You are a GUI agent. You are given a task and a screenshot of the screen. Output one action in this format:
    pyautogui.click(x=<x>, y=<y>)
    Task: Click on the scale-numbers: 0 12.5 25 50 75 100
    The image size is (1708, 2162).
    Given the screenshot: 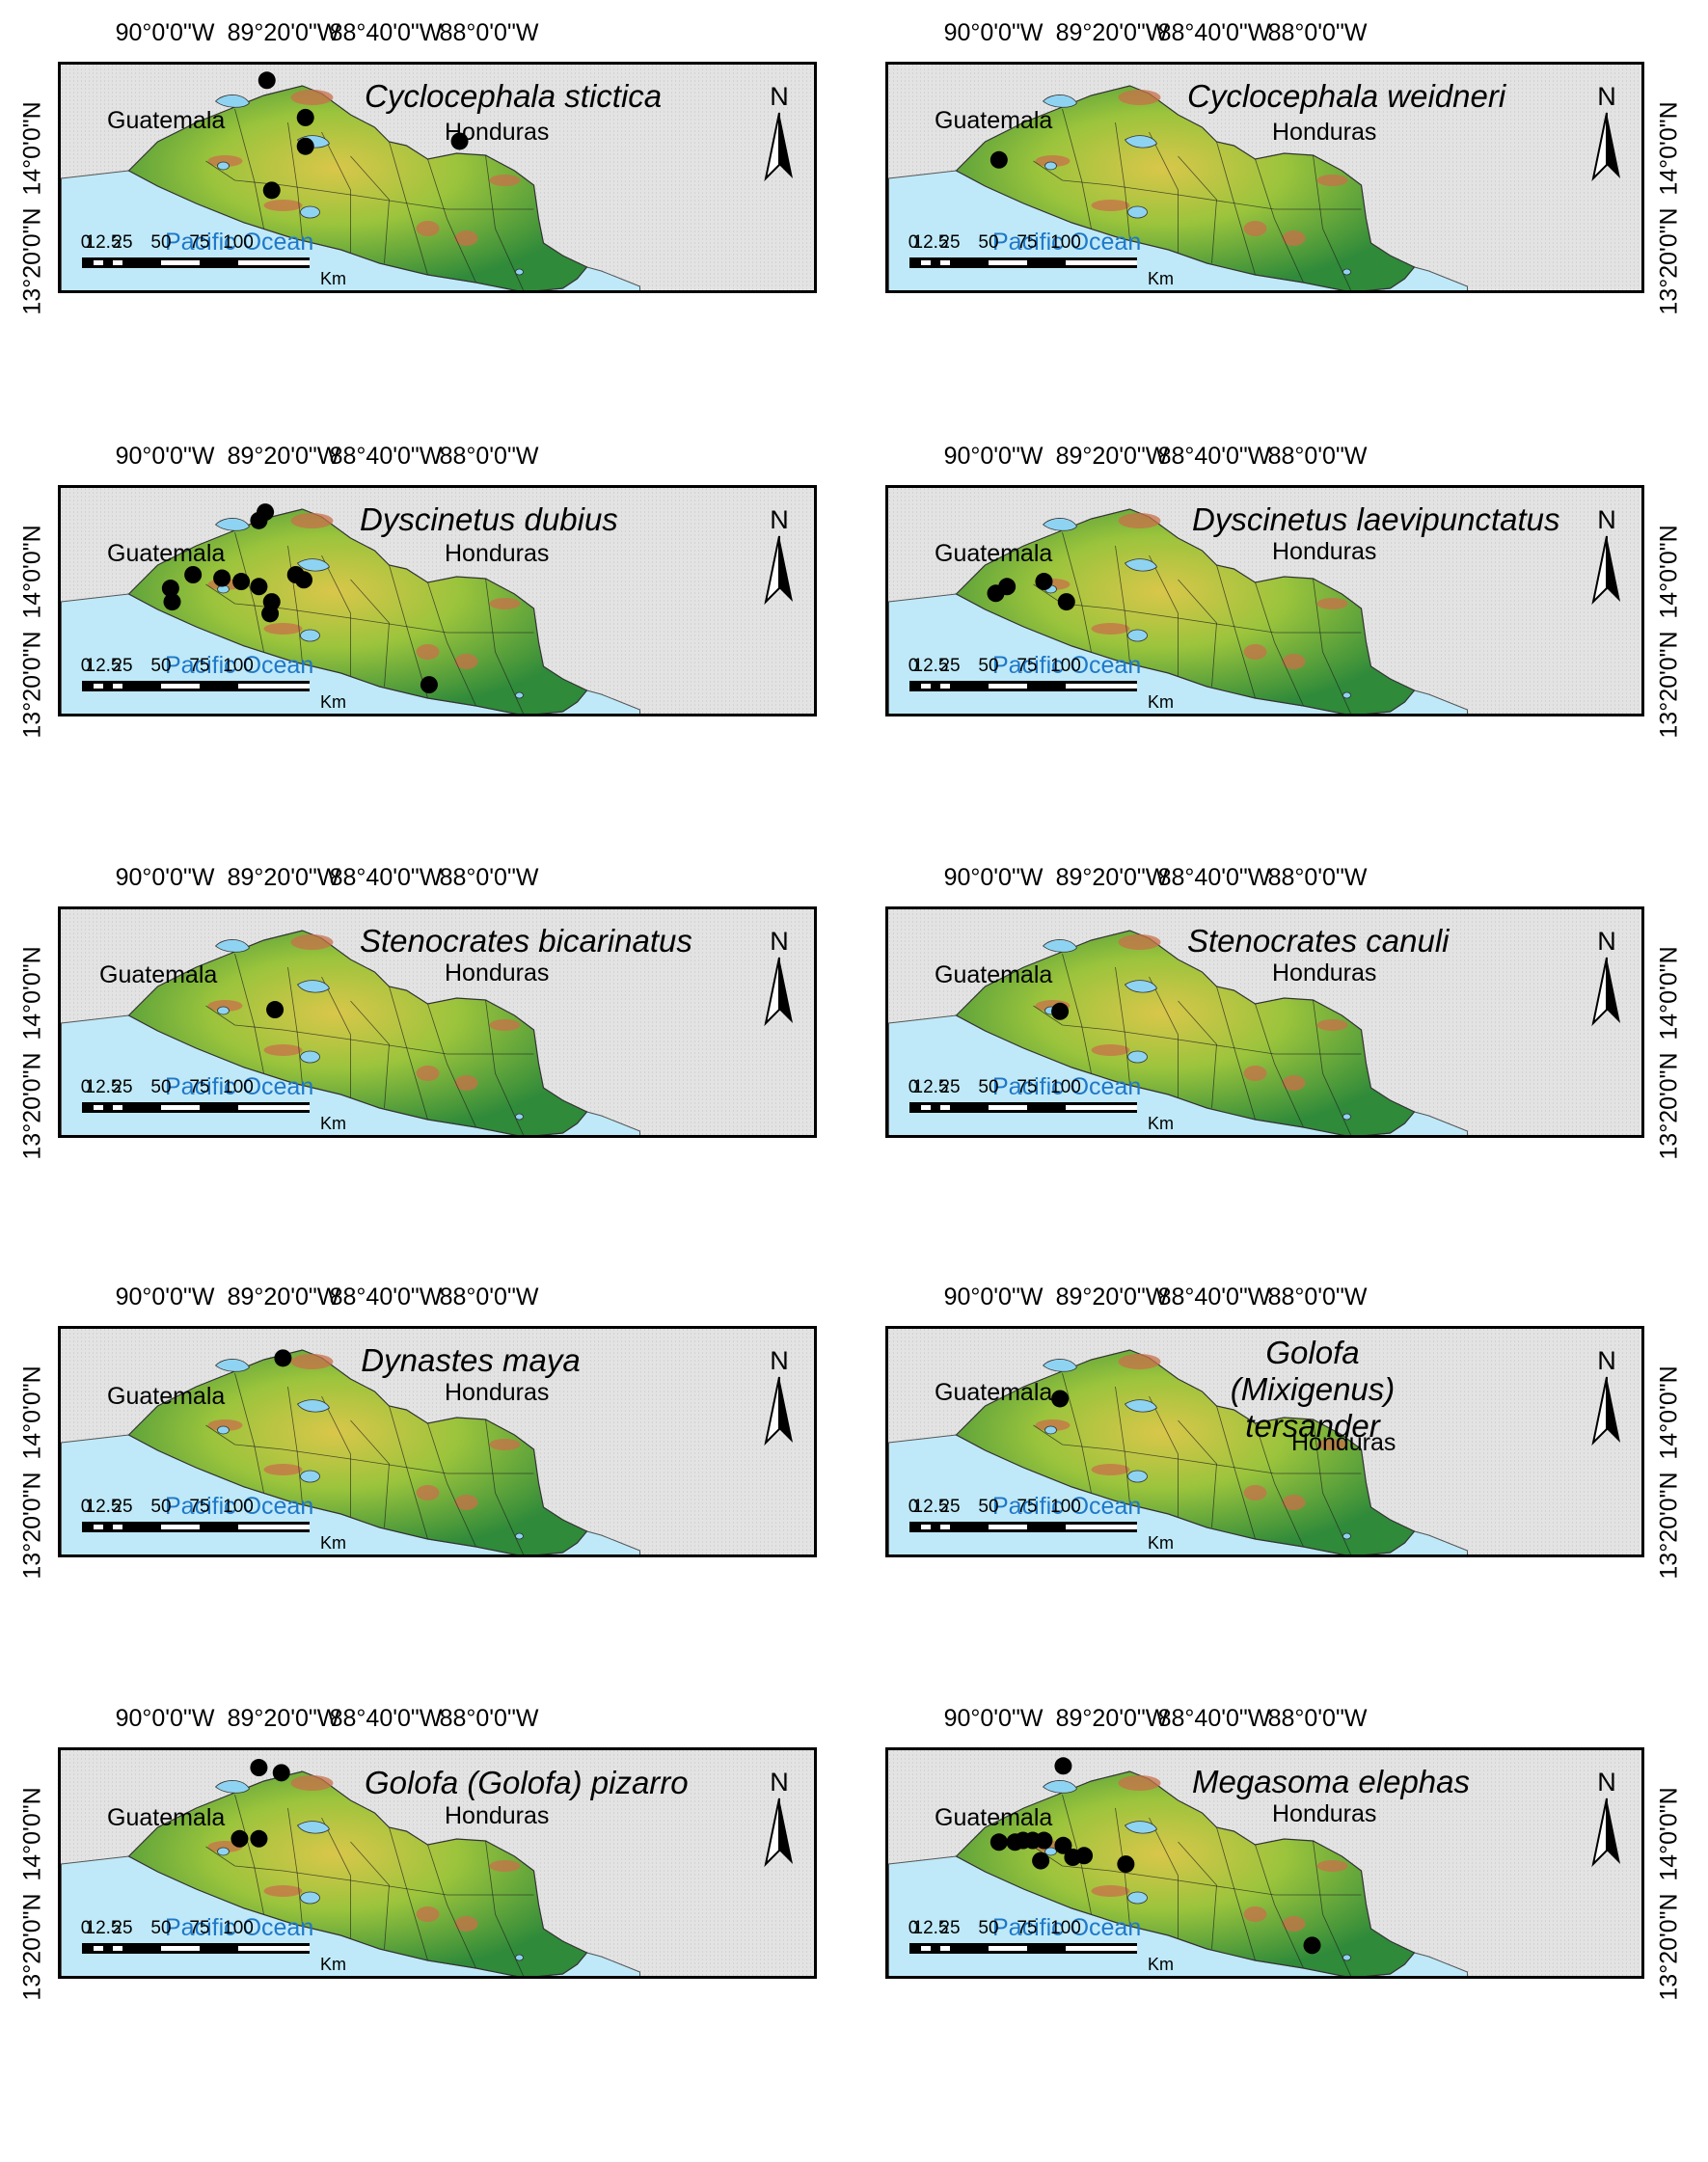 What is the action you would take?
    pyautogui.click(x=199, y=243)
    